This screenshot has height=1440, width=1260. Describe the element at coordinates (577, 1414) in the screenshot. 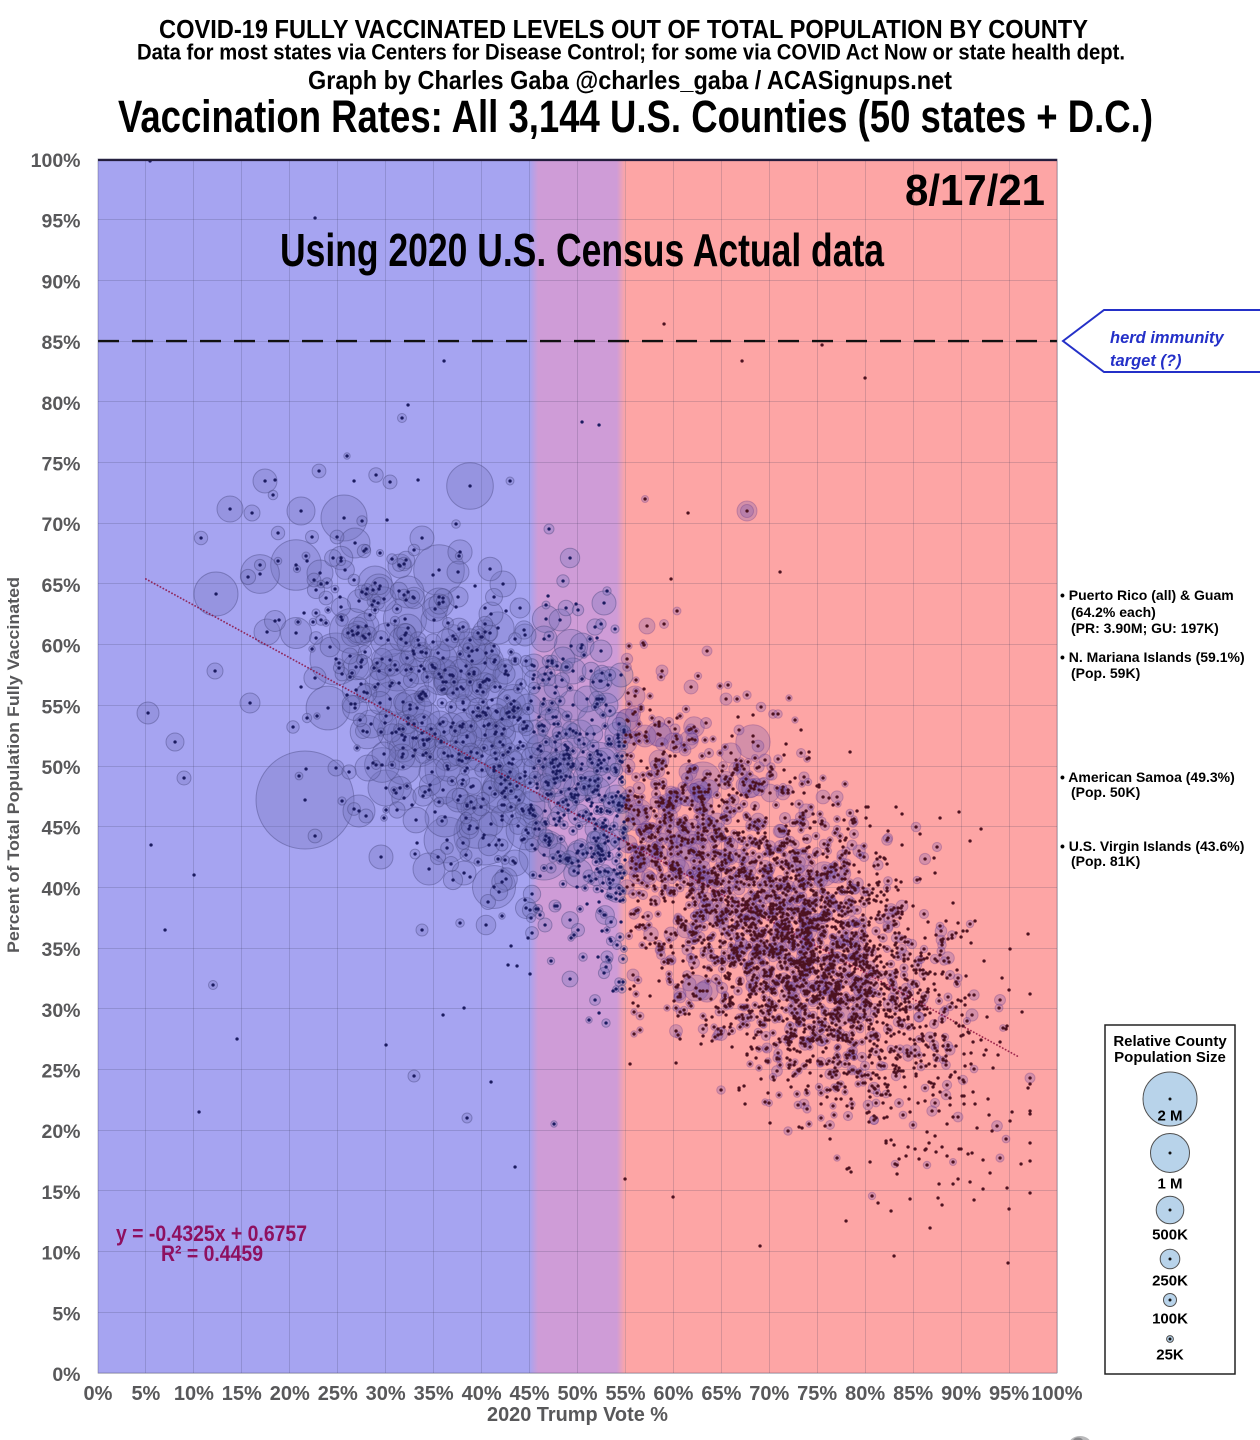

I see `svg-text: 2020 Trump Vote %` at that location.